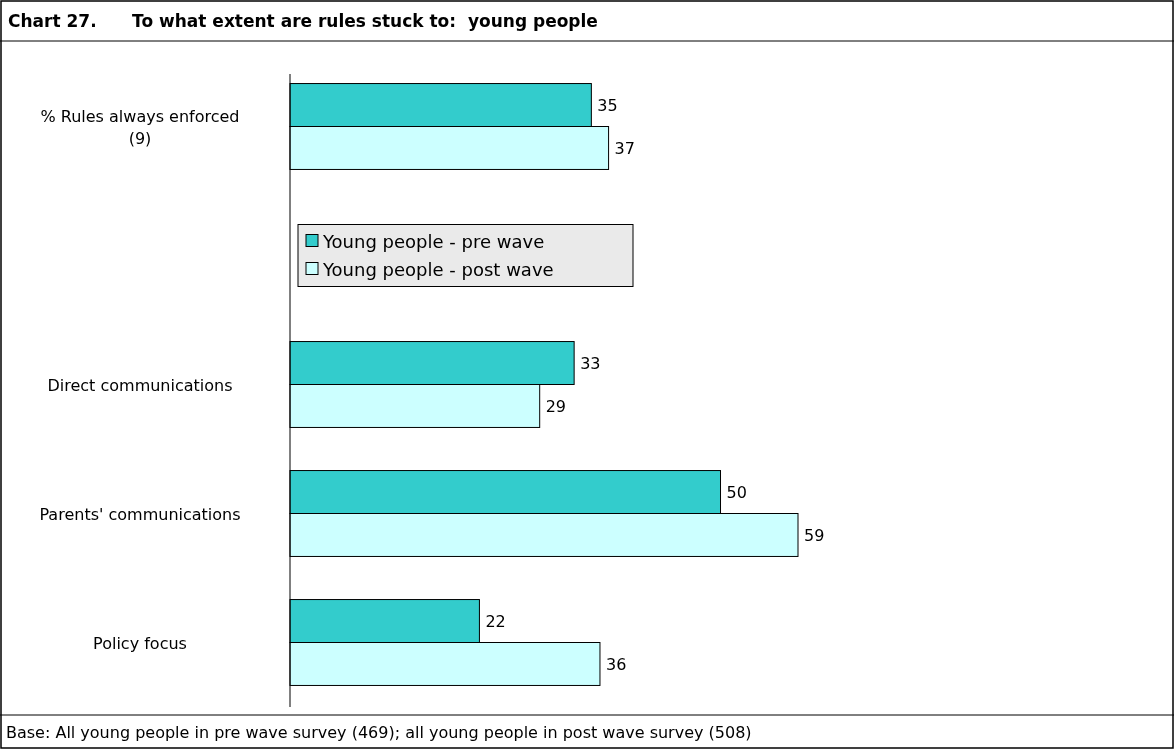 Image resolution: width=1174 pixels, height=749 pixels. Describe the element at coordinates (495, 622) in the screenshot. I see `data-label: 22` at that location.